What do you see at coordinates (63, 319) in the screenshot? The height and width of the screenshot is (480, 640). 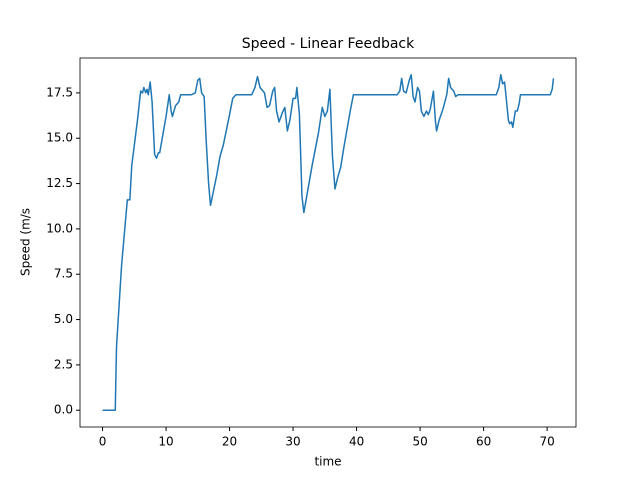 I see `y-tick-label: 5.0` at bounding box center [63, 319].